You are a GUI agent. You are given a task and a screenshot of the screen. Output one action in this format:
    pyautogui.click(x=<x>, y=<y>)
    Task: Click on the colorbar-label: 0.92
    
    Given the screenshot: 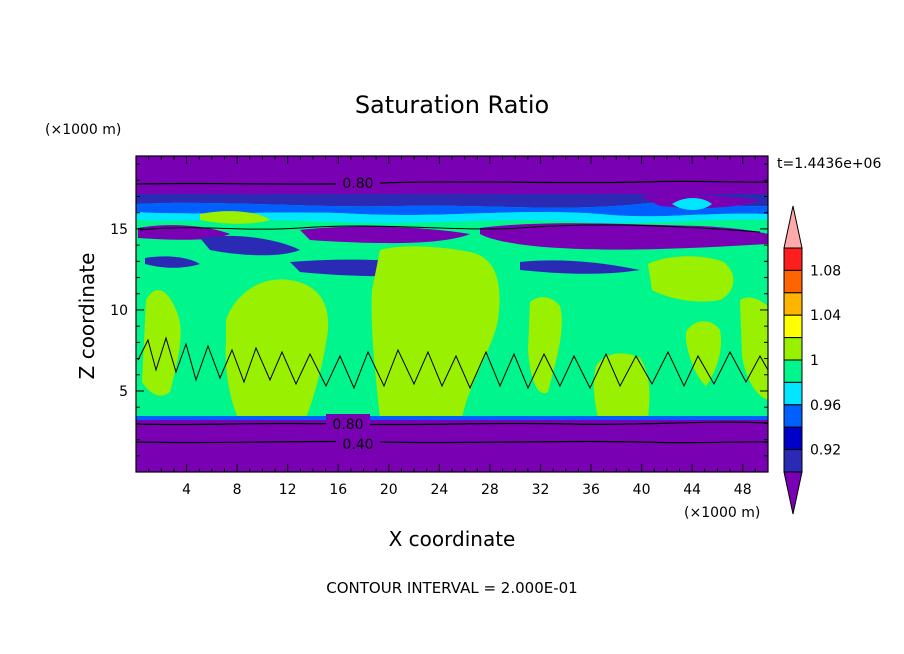 What is the action you would take?
    pyautogui.click(x=825, y=451)
    